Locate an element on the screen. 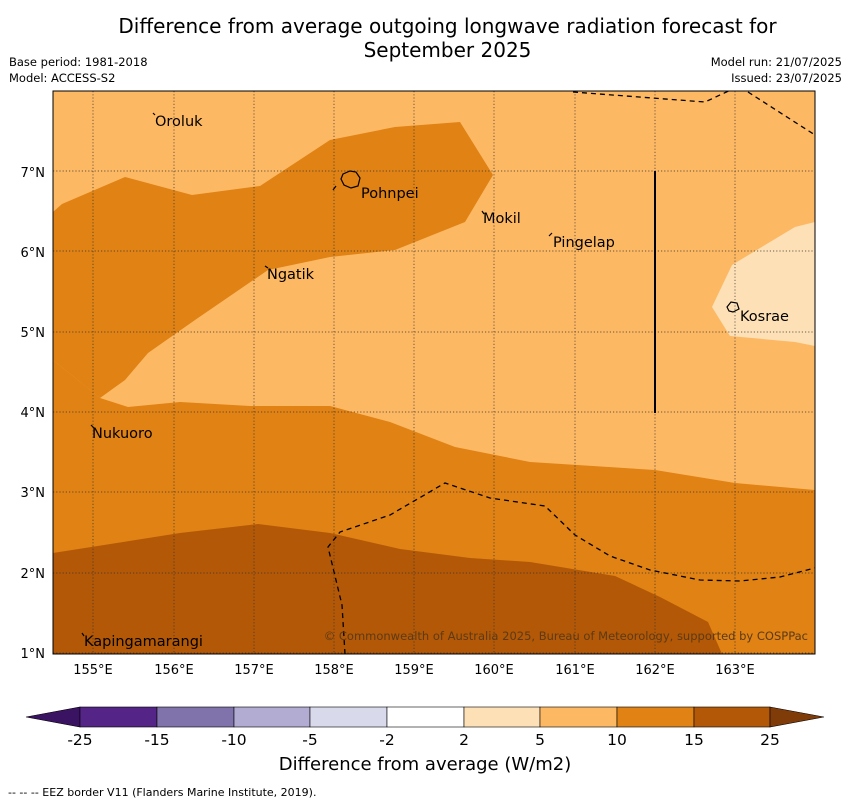 This screenshot has height=804, width=850. title-line-2: September 2025 is located at coordinates (447, 50).